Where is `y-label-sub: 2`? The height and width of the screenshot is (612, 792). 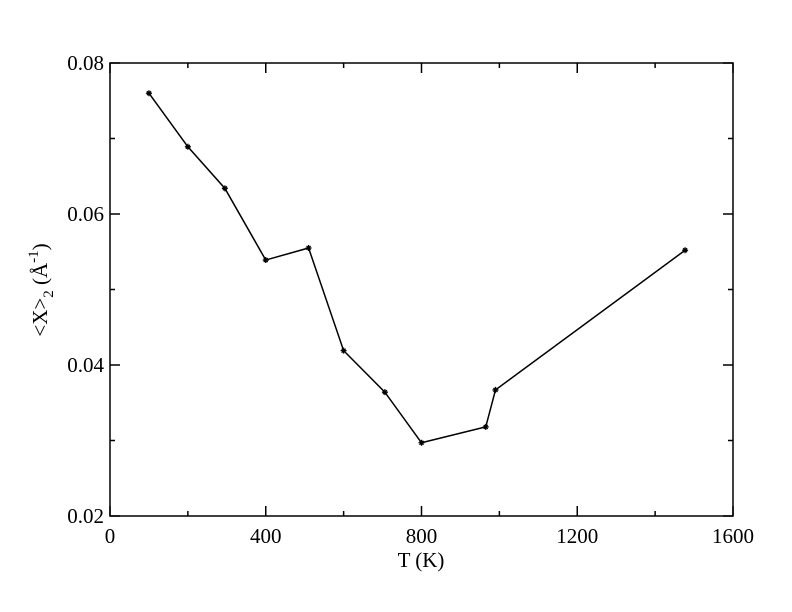 y-label-sub: 2 is located at coordinates (49, 294).